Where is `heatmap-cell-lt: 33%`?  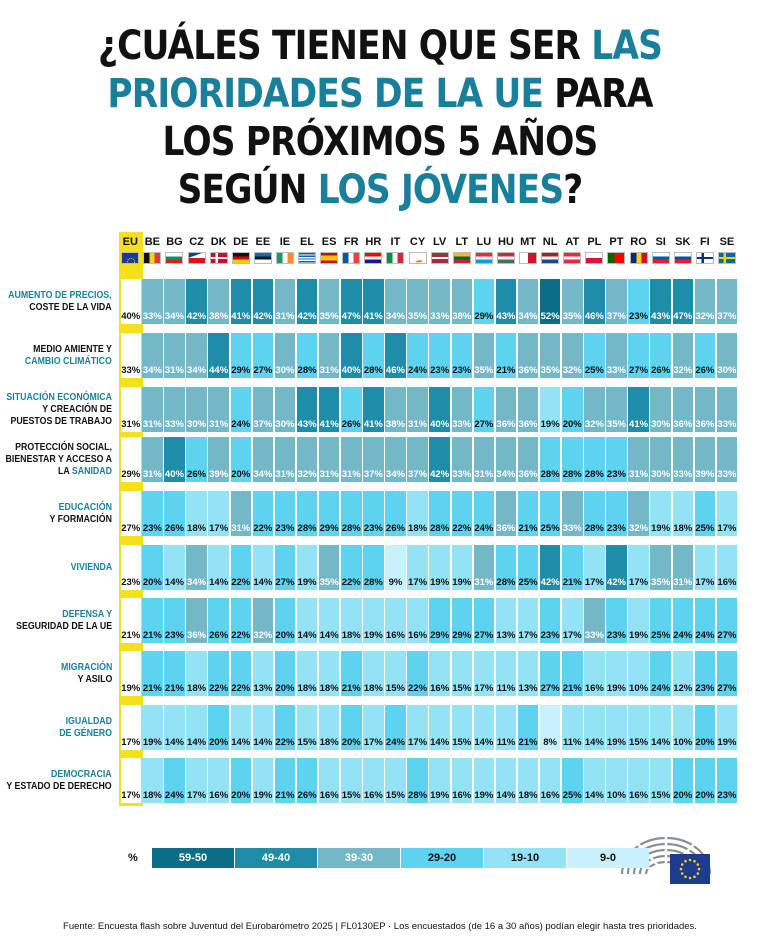 heatmap-cell-lt: 33% is located at coordinates (461, 459).